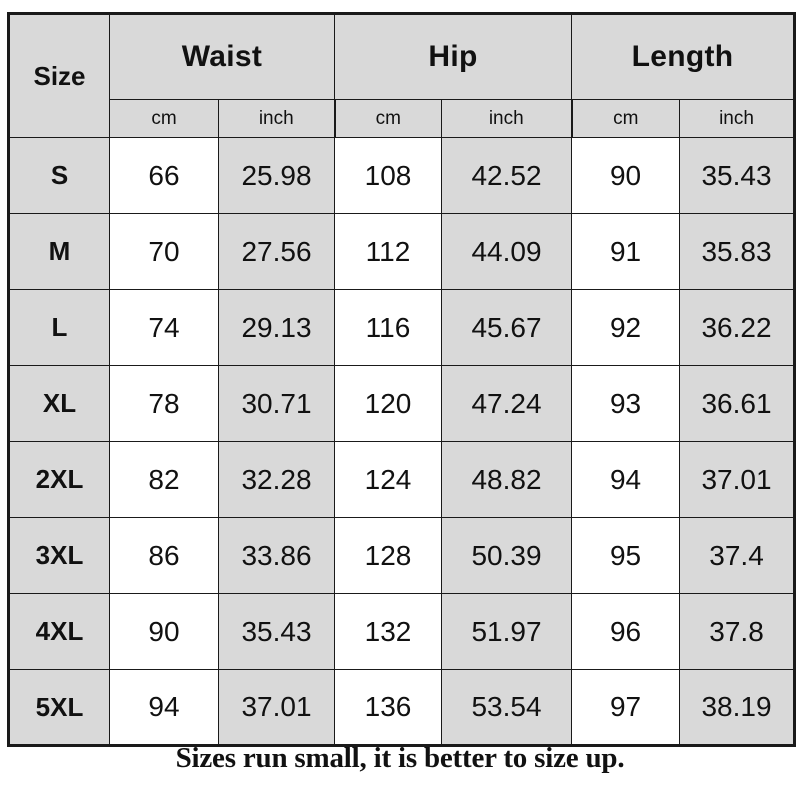 This screenshot has width=800, height=800. I want to click on cell-hip-cm: 124, so click(388, 479).